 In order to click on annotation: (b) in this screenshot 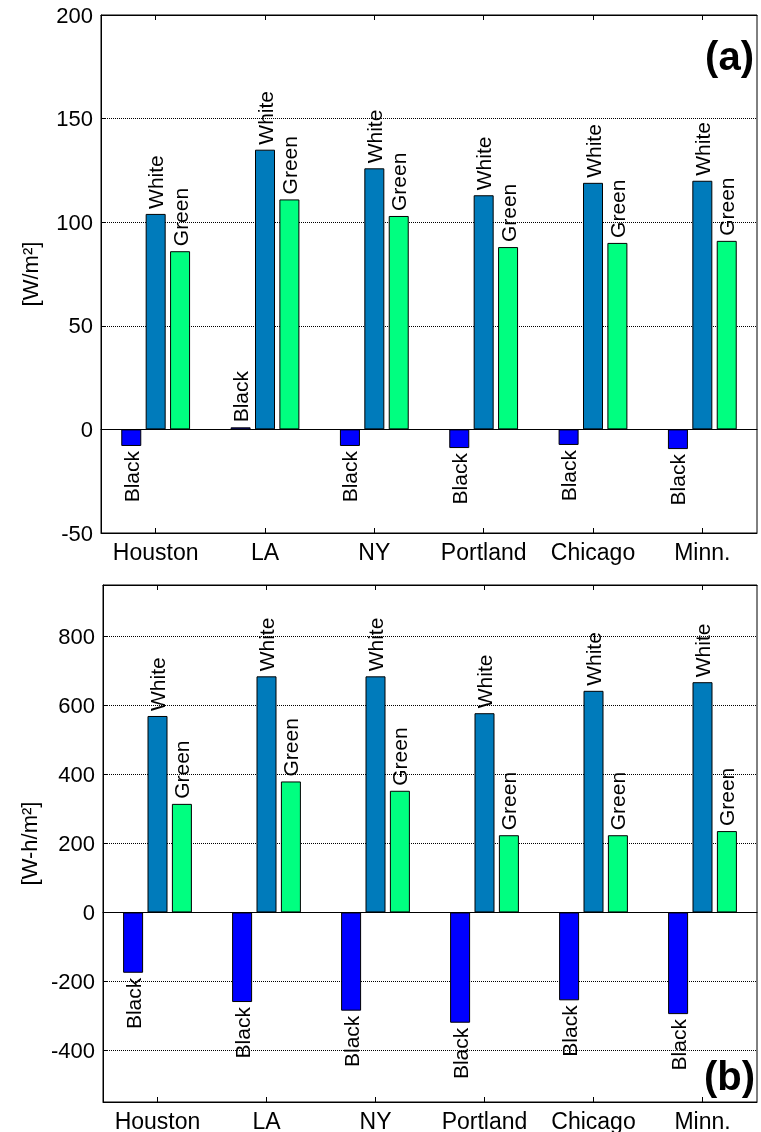, I will do `click(729, 1076)`.